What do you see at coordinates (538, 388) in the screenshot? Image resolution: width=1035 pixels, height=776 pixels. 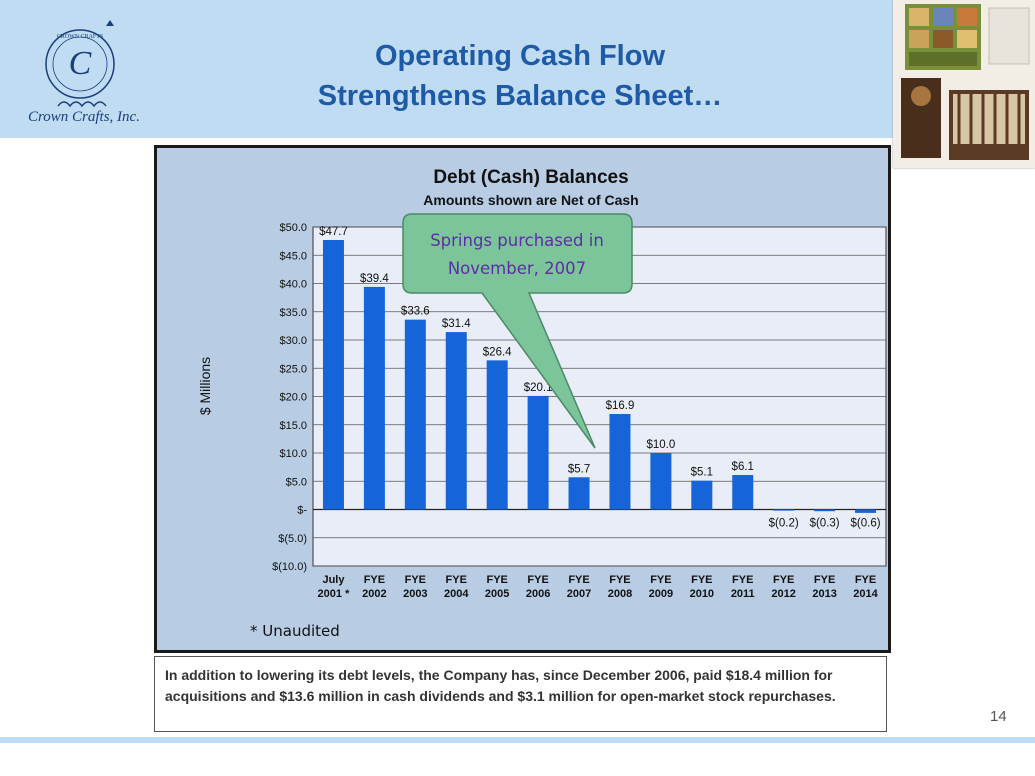 I see `data-label: $20.1` at bounding box center [538, 388].